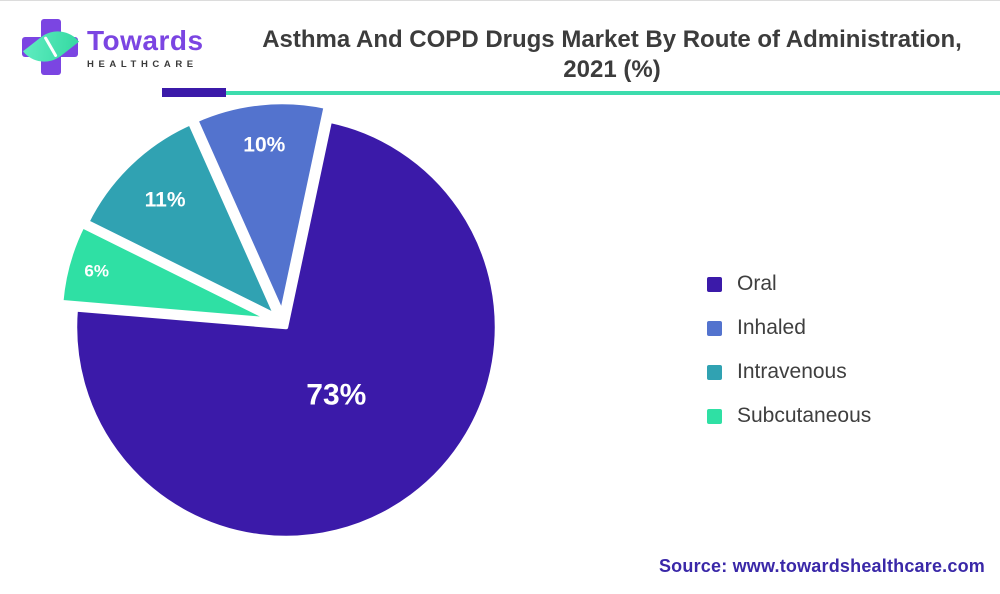  I want to click on logo-brand-name: Towards, so click(145, 40).